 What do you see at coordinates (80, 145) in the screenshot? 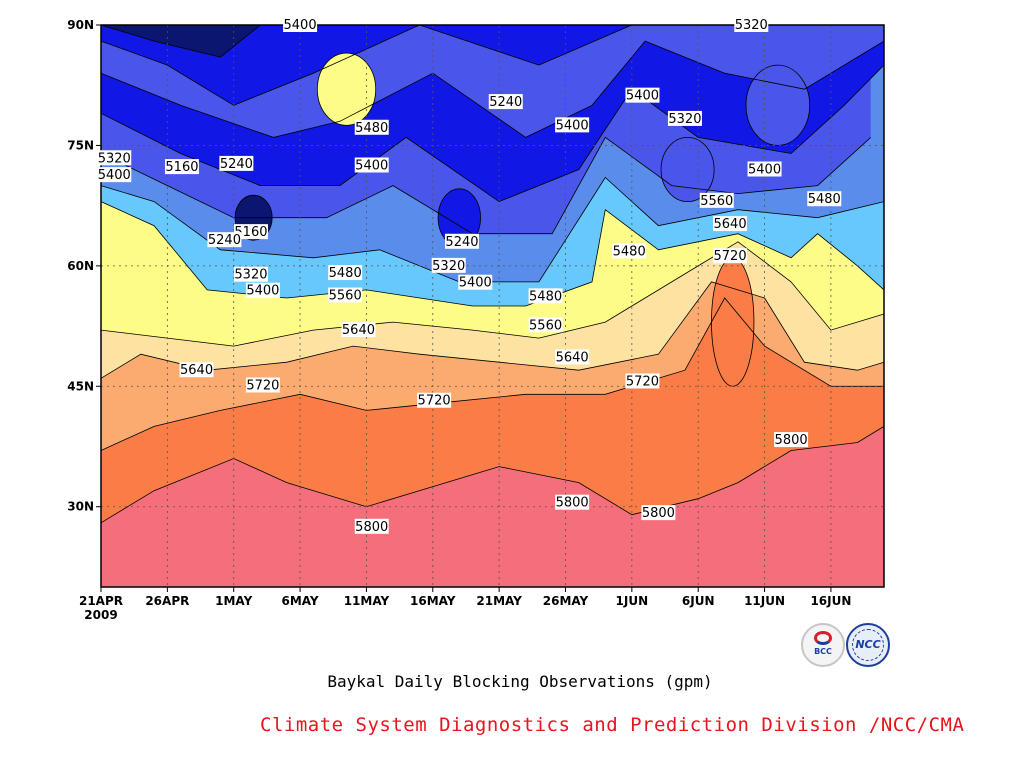
I see `y-tick-label: 75N` at bounding box center [80, 145].